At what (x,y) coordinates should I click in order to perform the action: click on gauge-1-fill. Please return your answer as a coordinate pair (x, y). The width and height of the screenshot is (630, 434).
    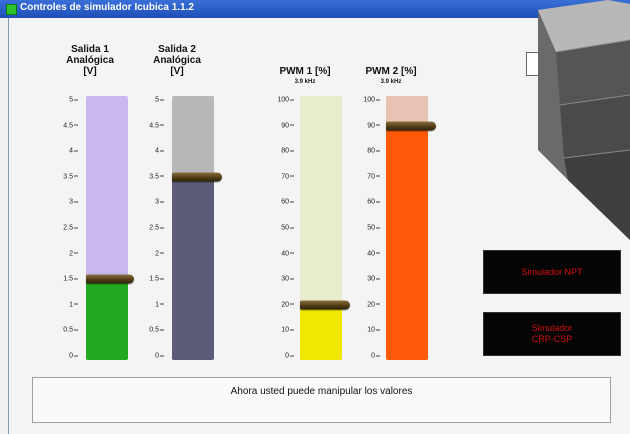
    Looking at the image, I should click on (107, 319).